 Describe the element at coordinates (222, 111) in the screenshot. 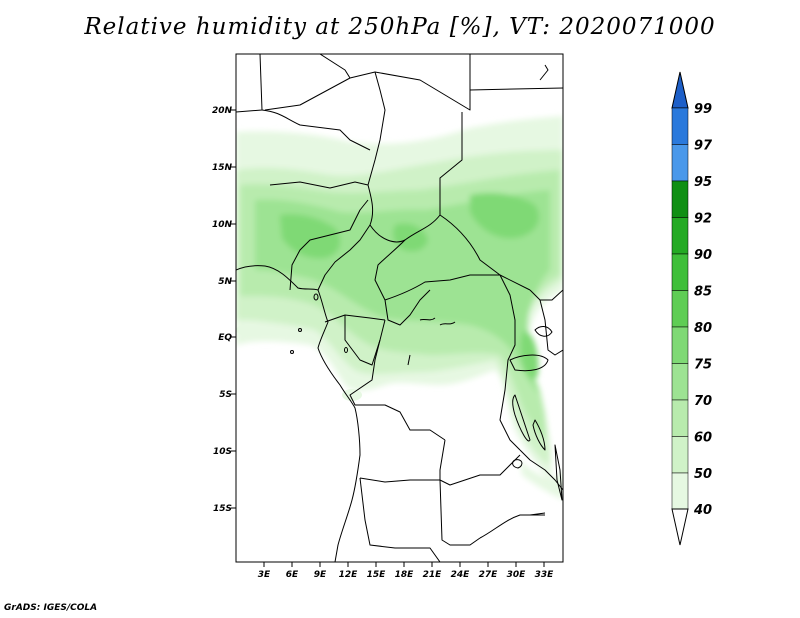

I see `lat-tick-label: 20N` at that location.